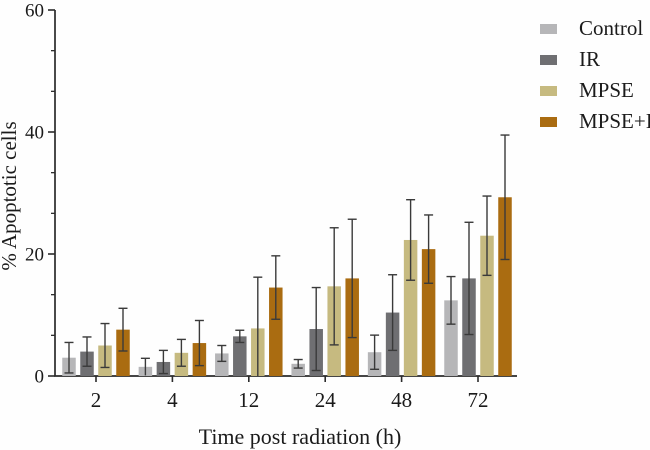  Describe the element at coordinates (300, 436) in the screenshot. I see `x-axis-title: Time post radiation (h)` at that location.